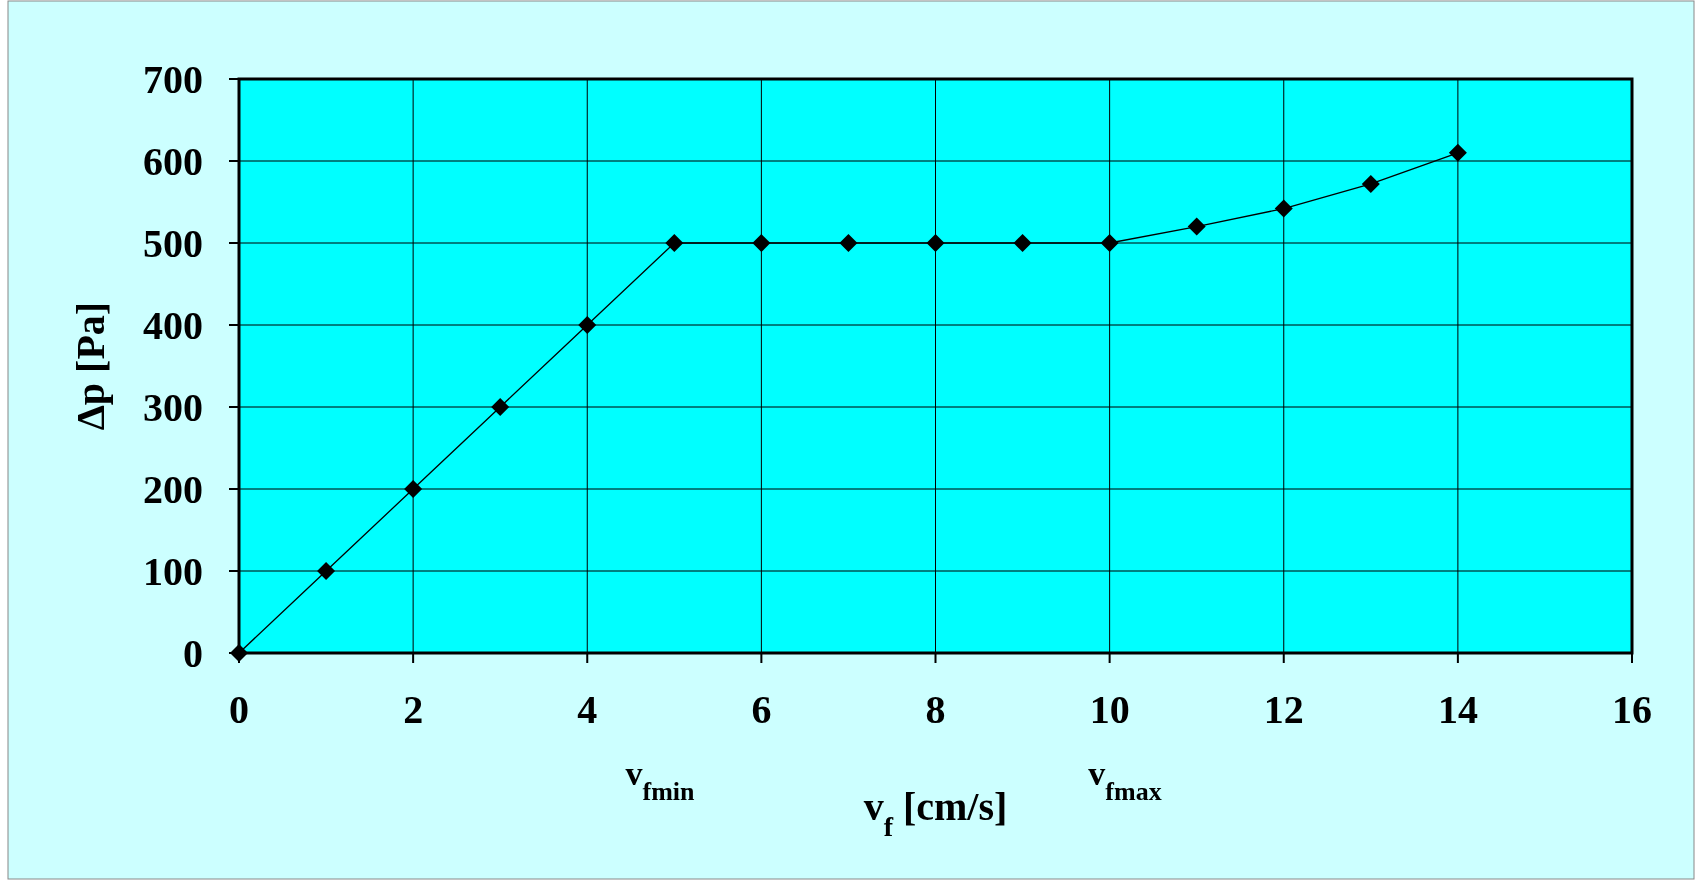 This screenshot has width=1696, height=881. What do you see at coordinates (173, 489) in the screenshot?
I see `y-tick-label: 200` at bounding box center [173, 489].